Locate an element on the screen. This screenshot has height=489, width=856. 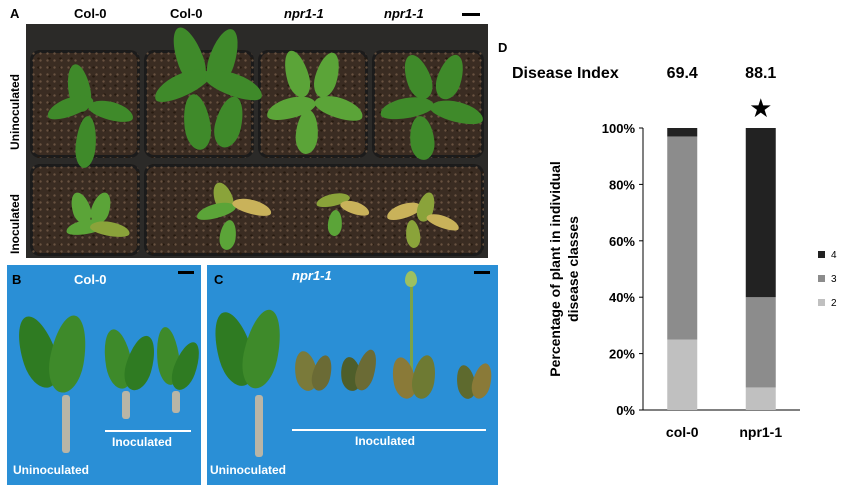
panel-c-inoculated-label: Inoculated is located at coordinates (385, 441).